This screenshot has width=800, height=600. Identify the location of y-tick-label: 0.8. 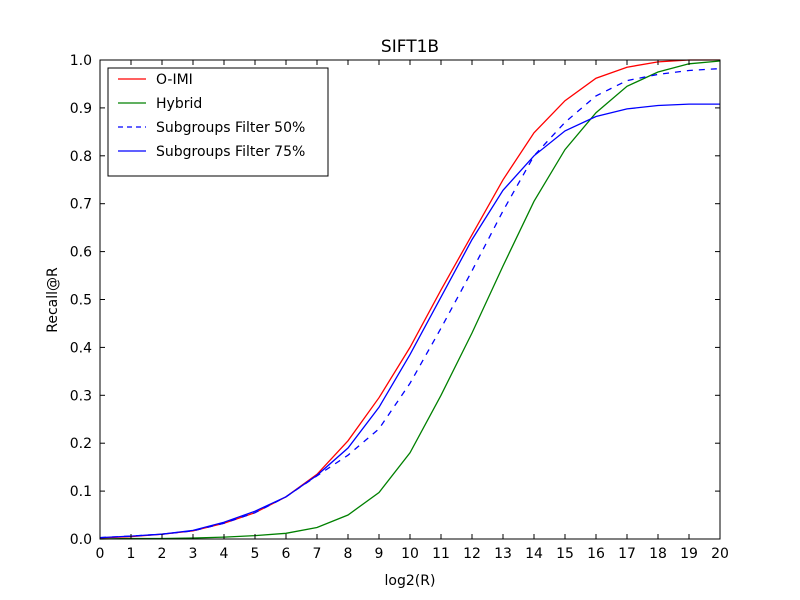
(81, 157).